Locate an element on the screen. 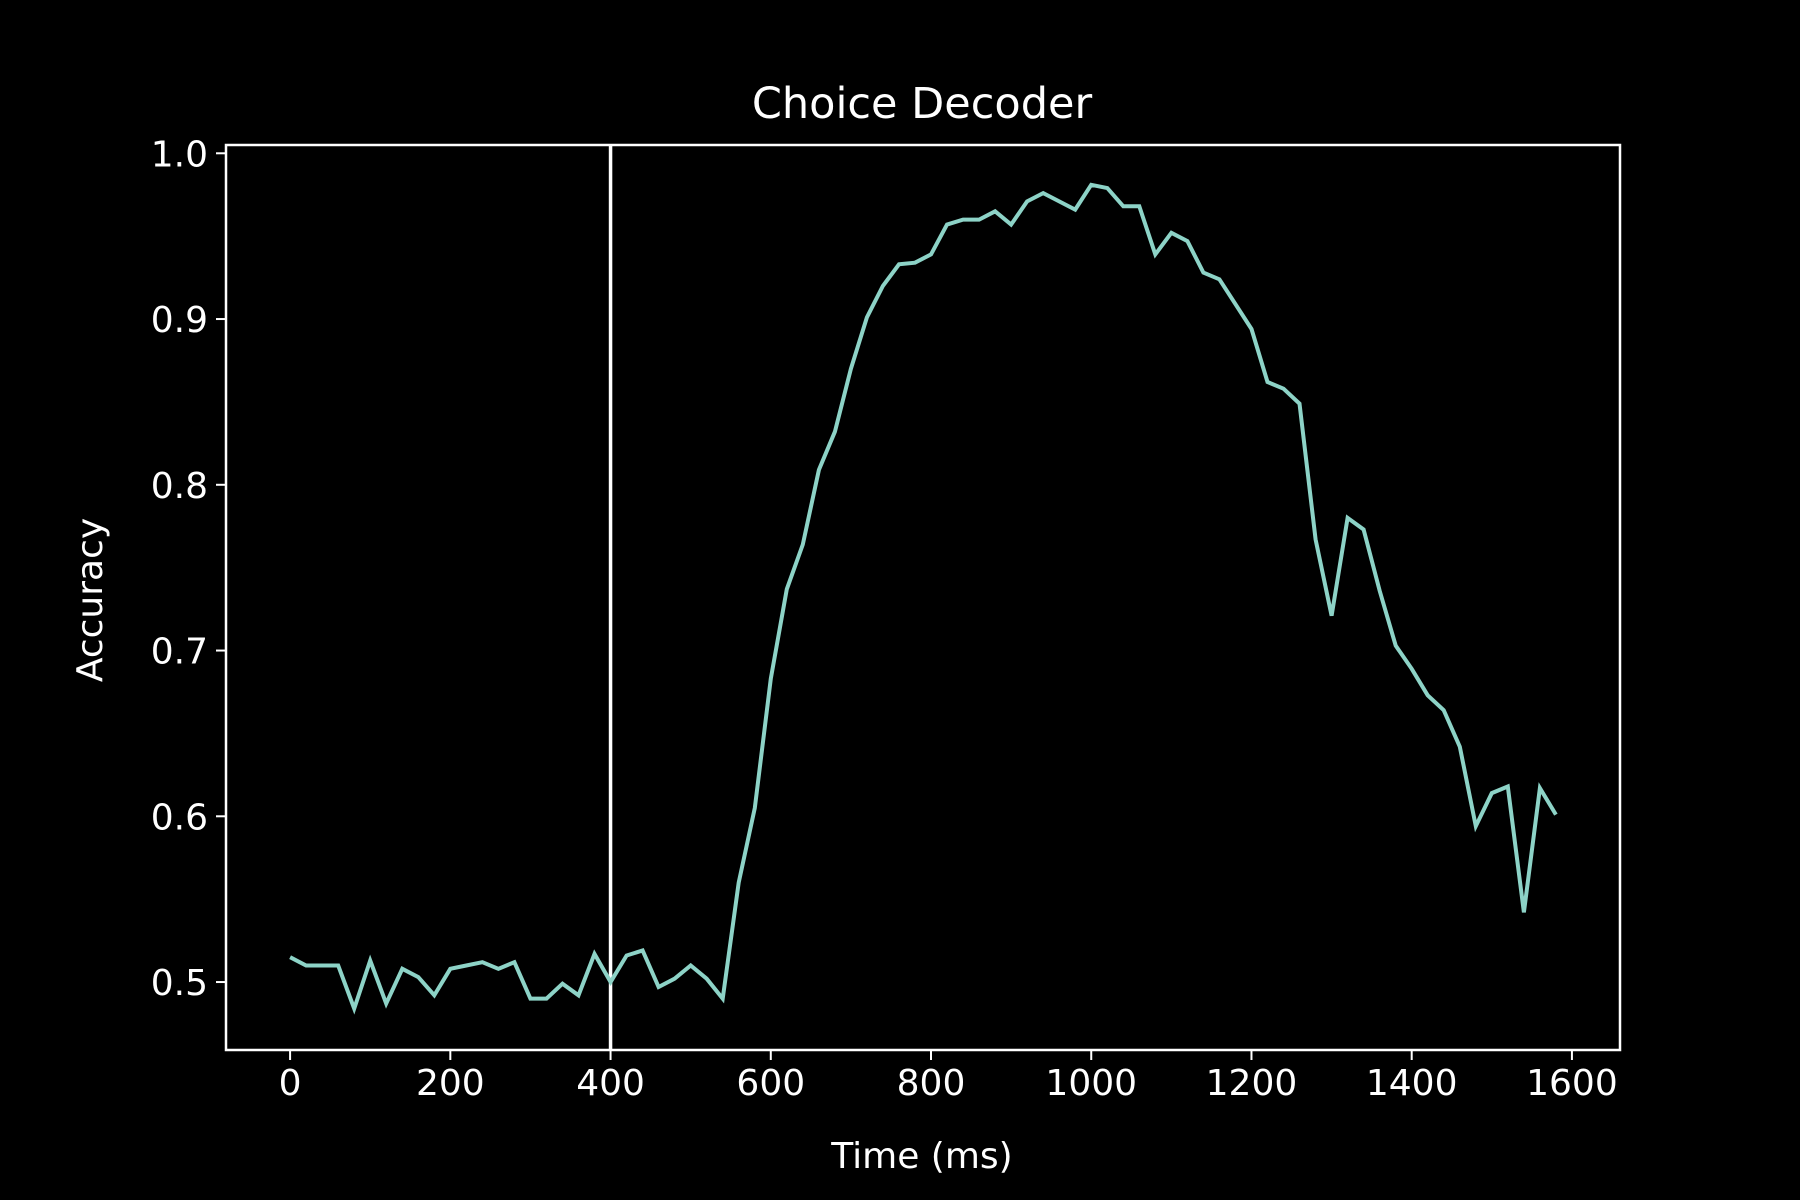  x-tick-label: 0 is located at coordinates (290, 1083).